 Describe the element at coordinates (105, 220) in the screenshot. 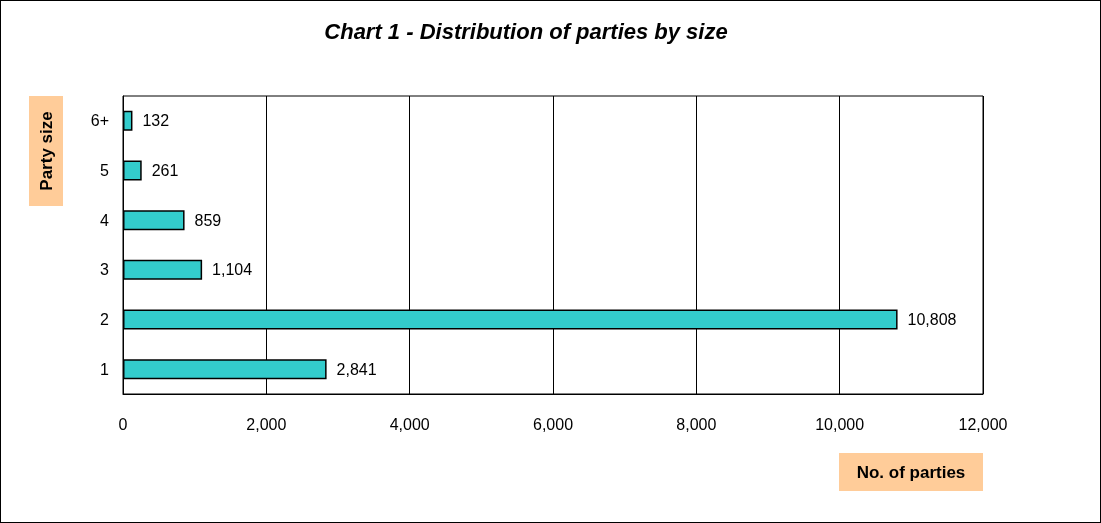

I see `y-tick-label: 4` at that location.